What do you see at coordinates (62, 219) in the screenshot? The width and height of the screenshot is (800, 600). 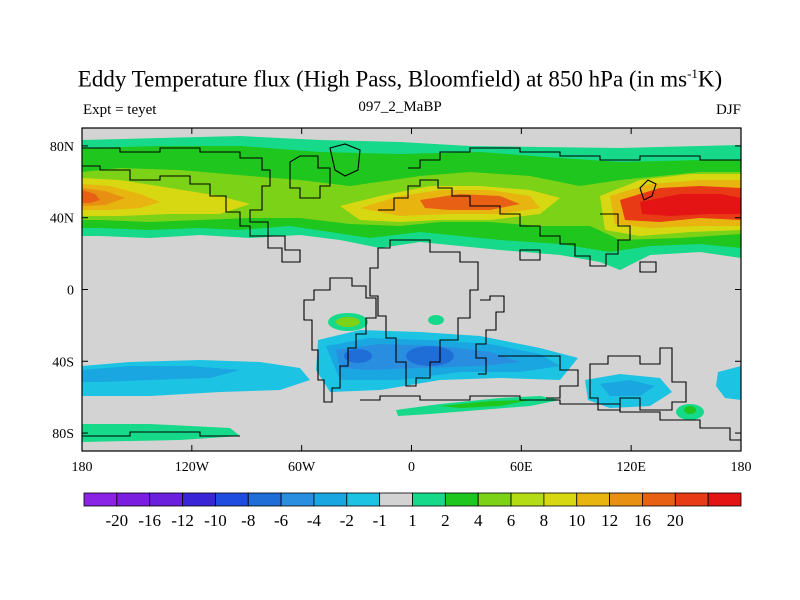 I see `lat-tick-label: 40N` at bounding box center [62, 219].